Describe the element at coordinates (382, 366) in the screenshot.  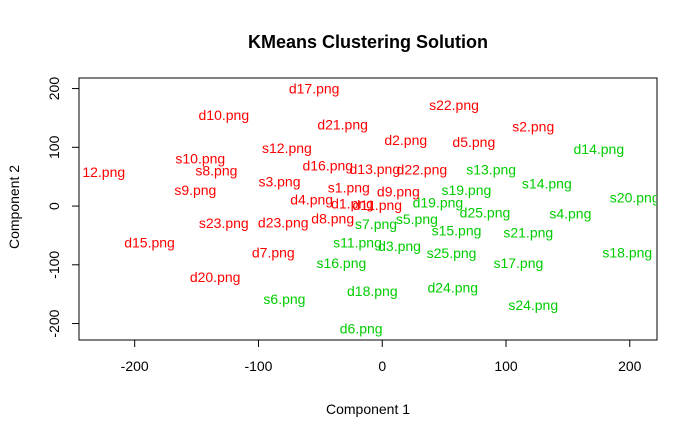
I see `x-tick-label: 0` at that location.